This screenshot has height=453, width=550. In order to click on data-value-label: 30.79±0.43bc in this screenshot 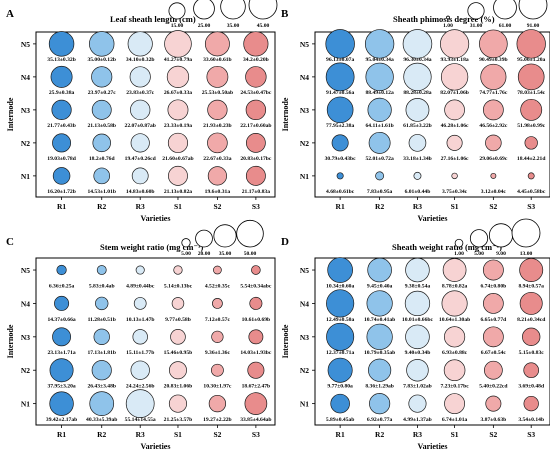, I will do `click(341, 159)`.